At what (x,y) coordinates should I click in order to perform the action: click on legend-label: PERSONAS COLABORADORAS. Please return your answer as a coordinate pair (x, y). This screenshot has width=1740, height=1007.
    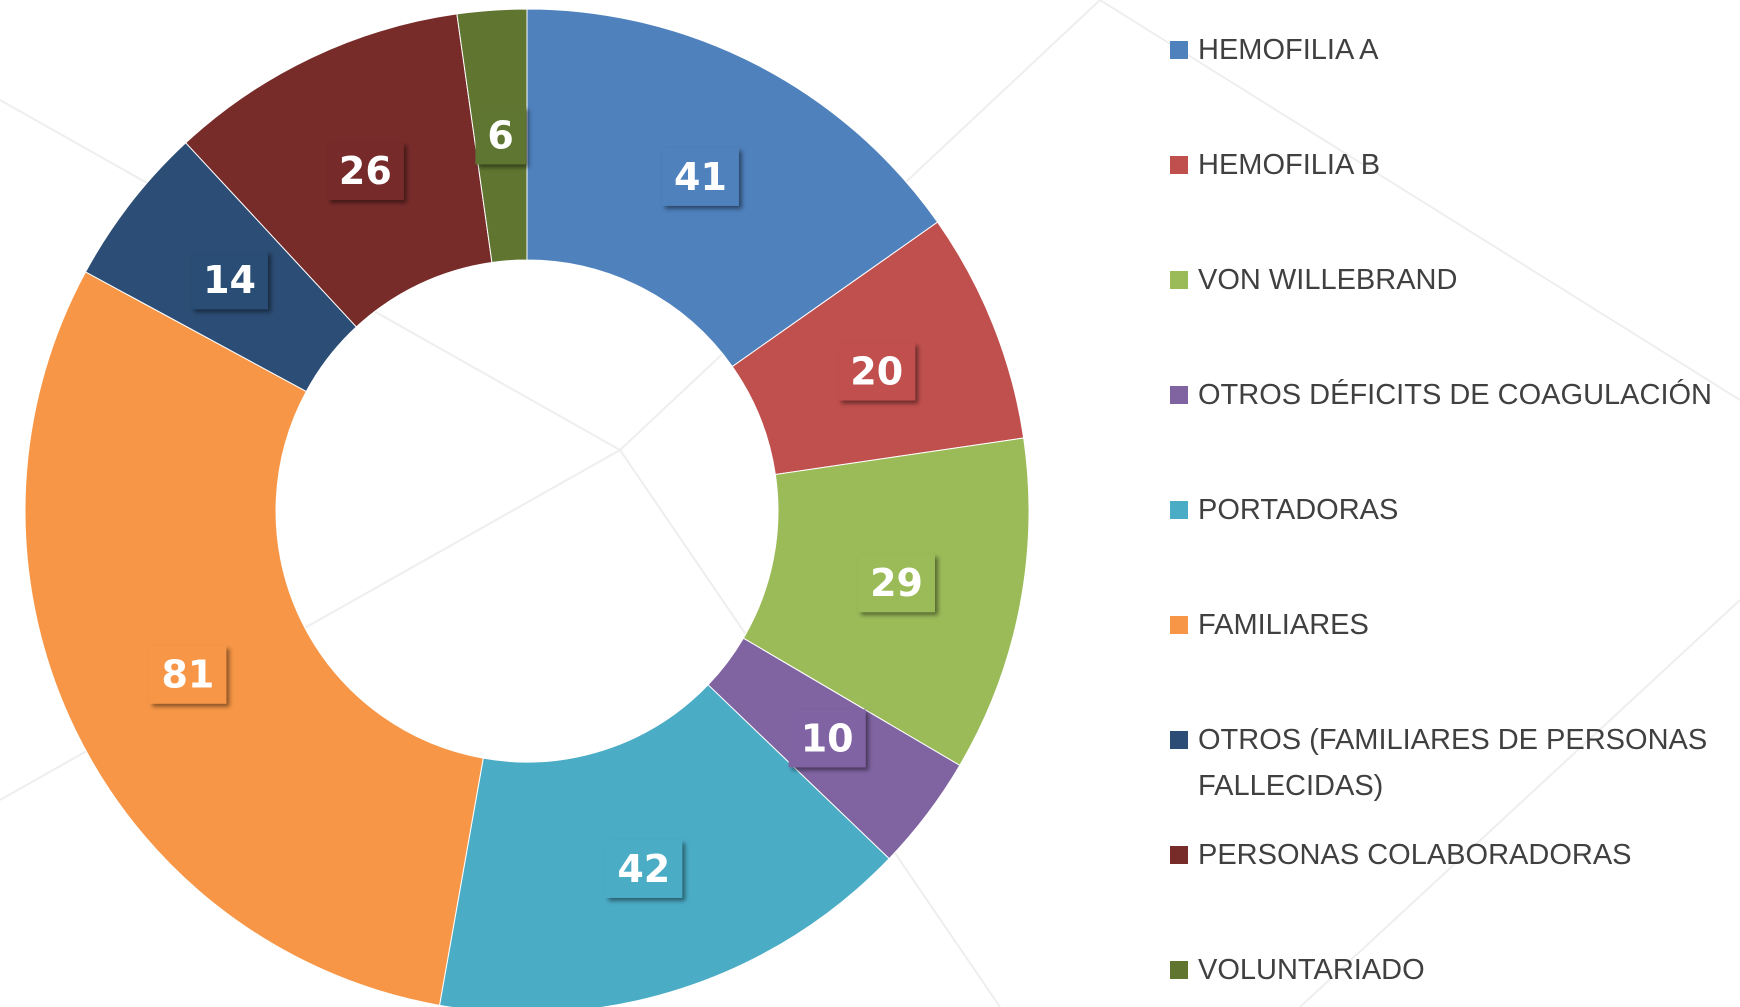
    Looking at the image, I should click on (1415, 855).